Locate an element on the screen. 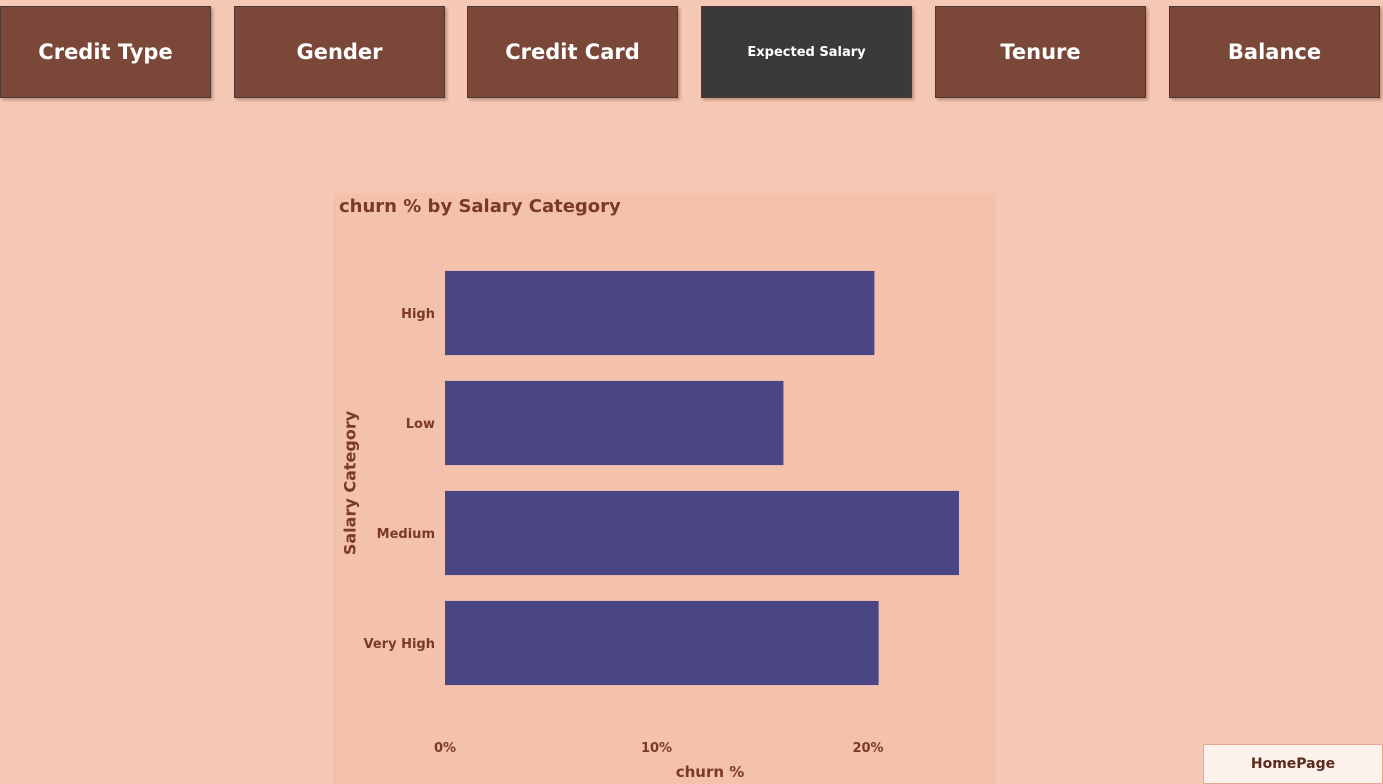  bar-high is located at coordinates (660, 313).